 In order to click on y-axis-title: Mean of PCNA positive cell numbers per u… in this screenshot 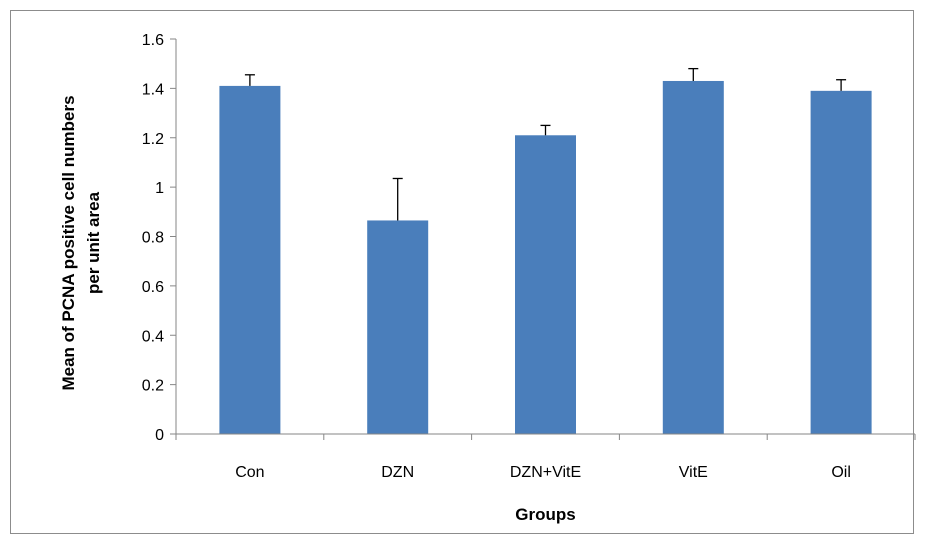, I will do `click(81, 242)`.